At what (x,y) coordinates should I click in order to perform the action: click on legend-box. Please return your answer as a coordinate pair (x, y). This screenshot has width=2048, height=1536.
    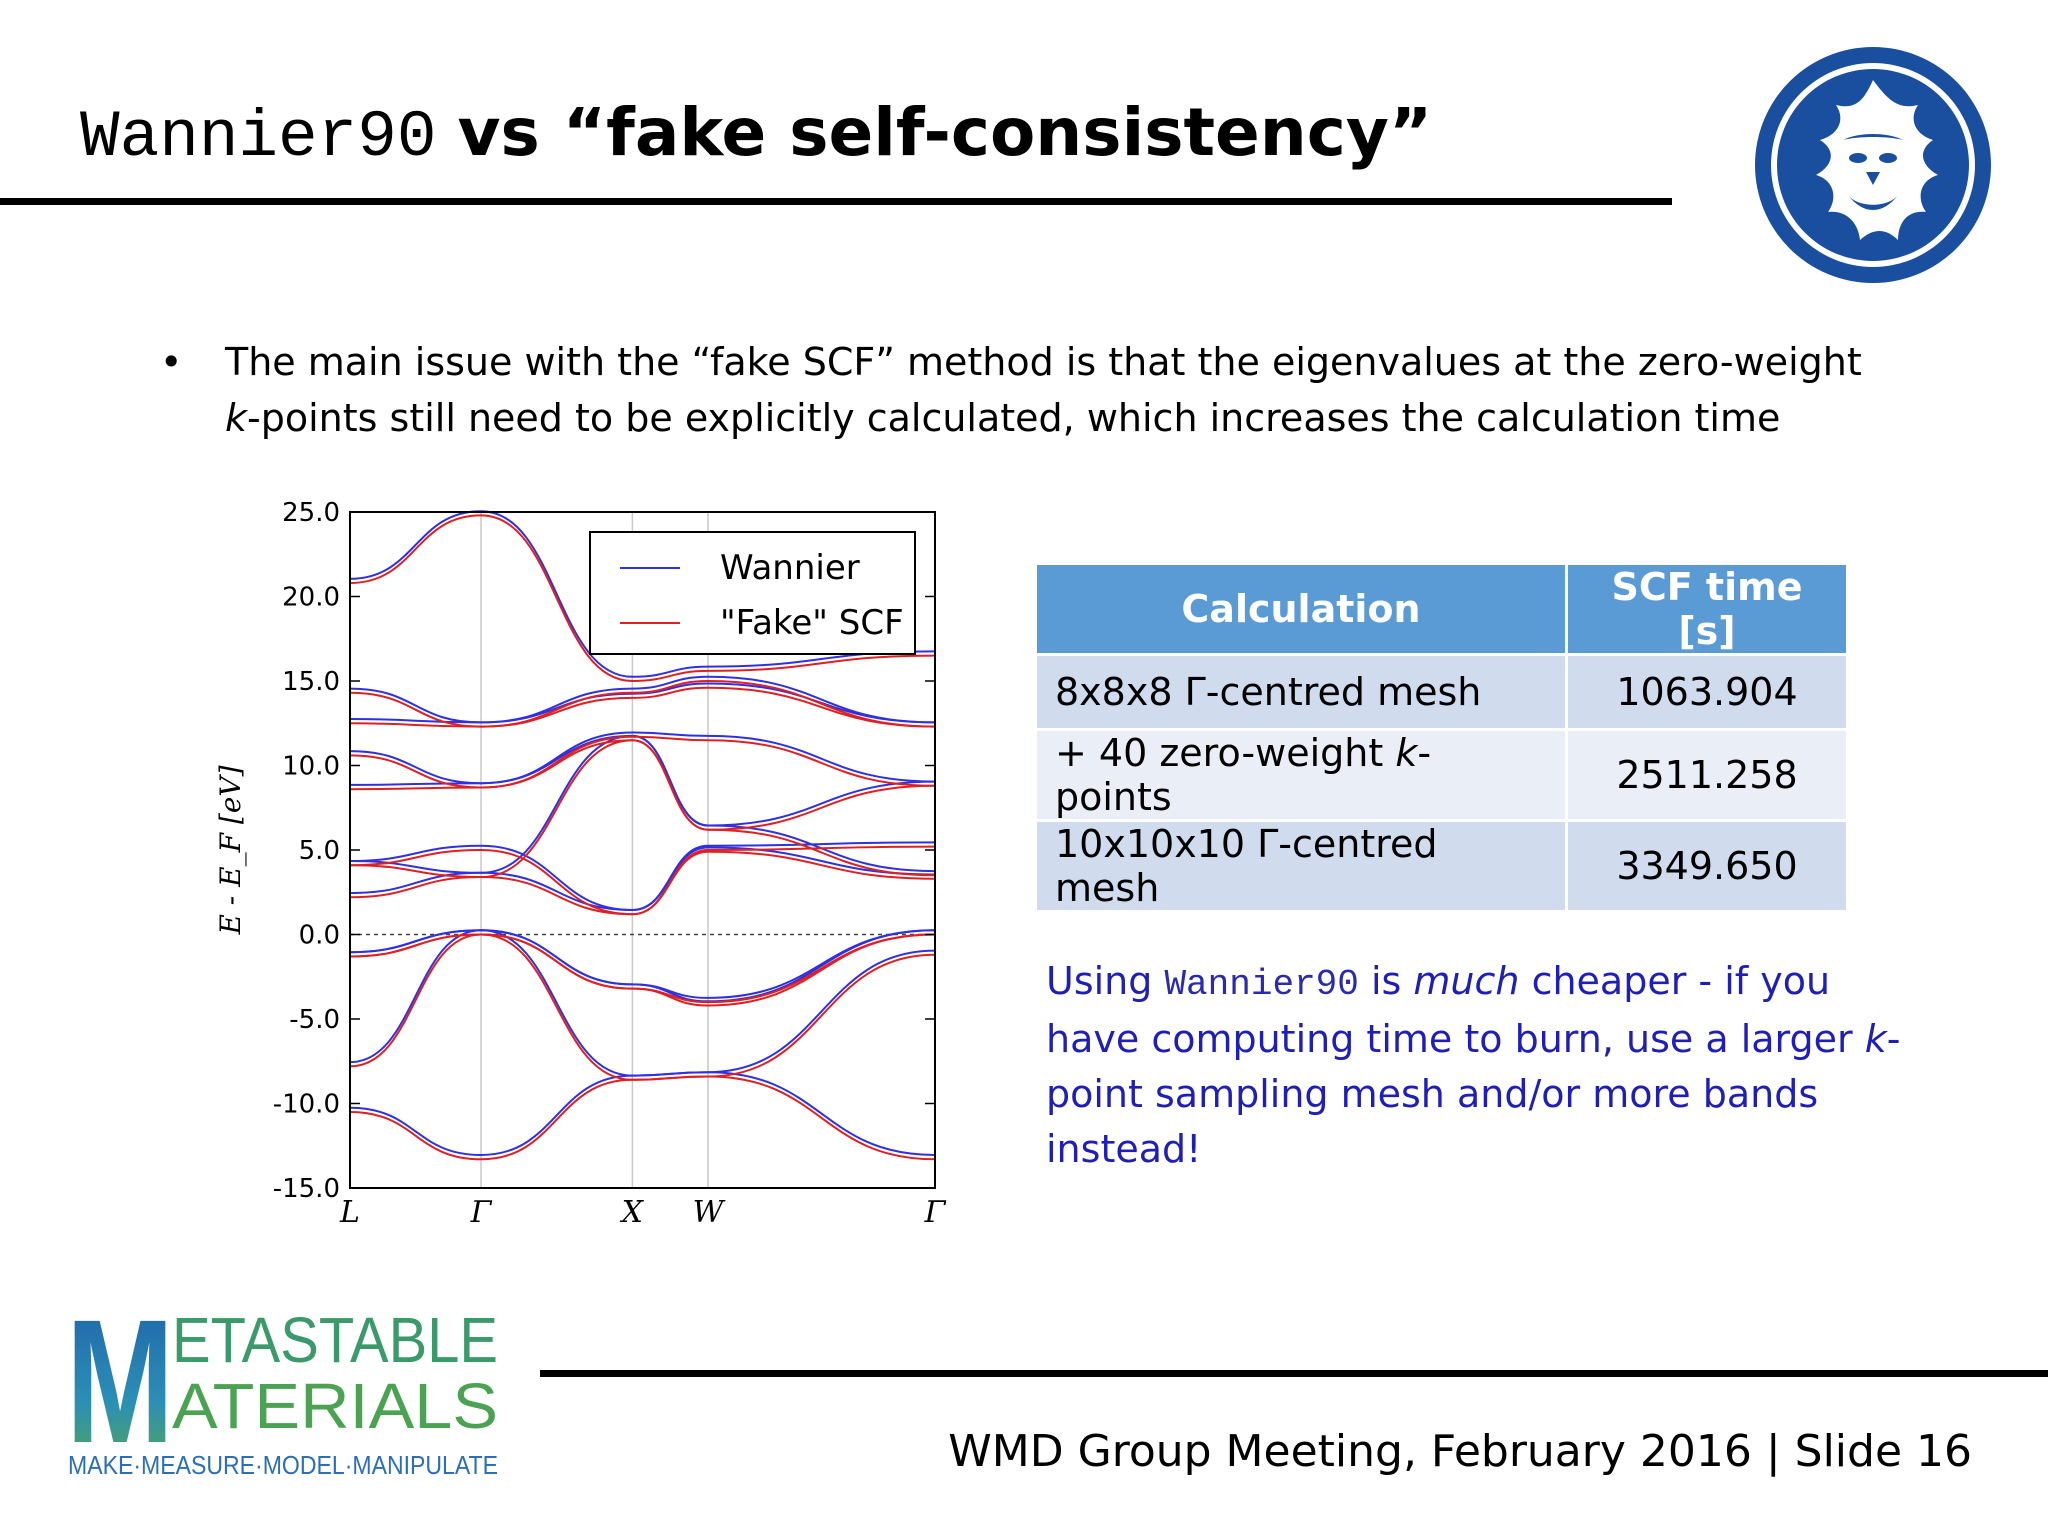
    Looking at the image, I should click on (752, 593).